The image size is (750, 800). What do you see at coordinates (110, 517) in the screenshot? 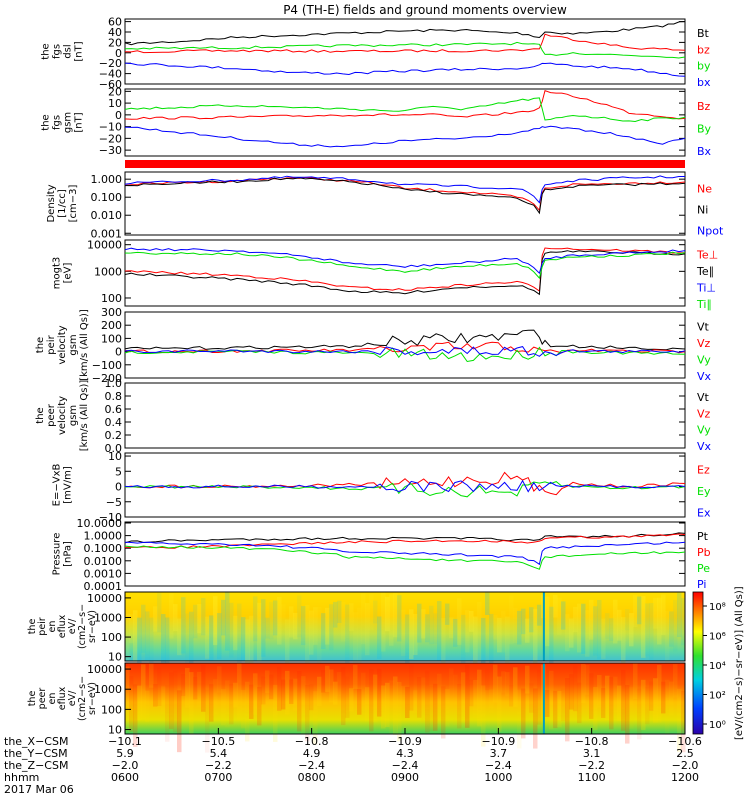
I see `y-tick-label: −10` at bounding box center [110, 517].